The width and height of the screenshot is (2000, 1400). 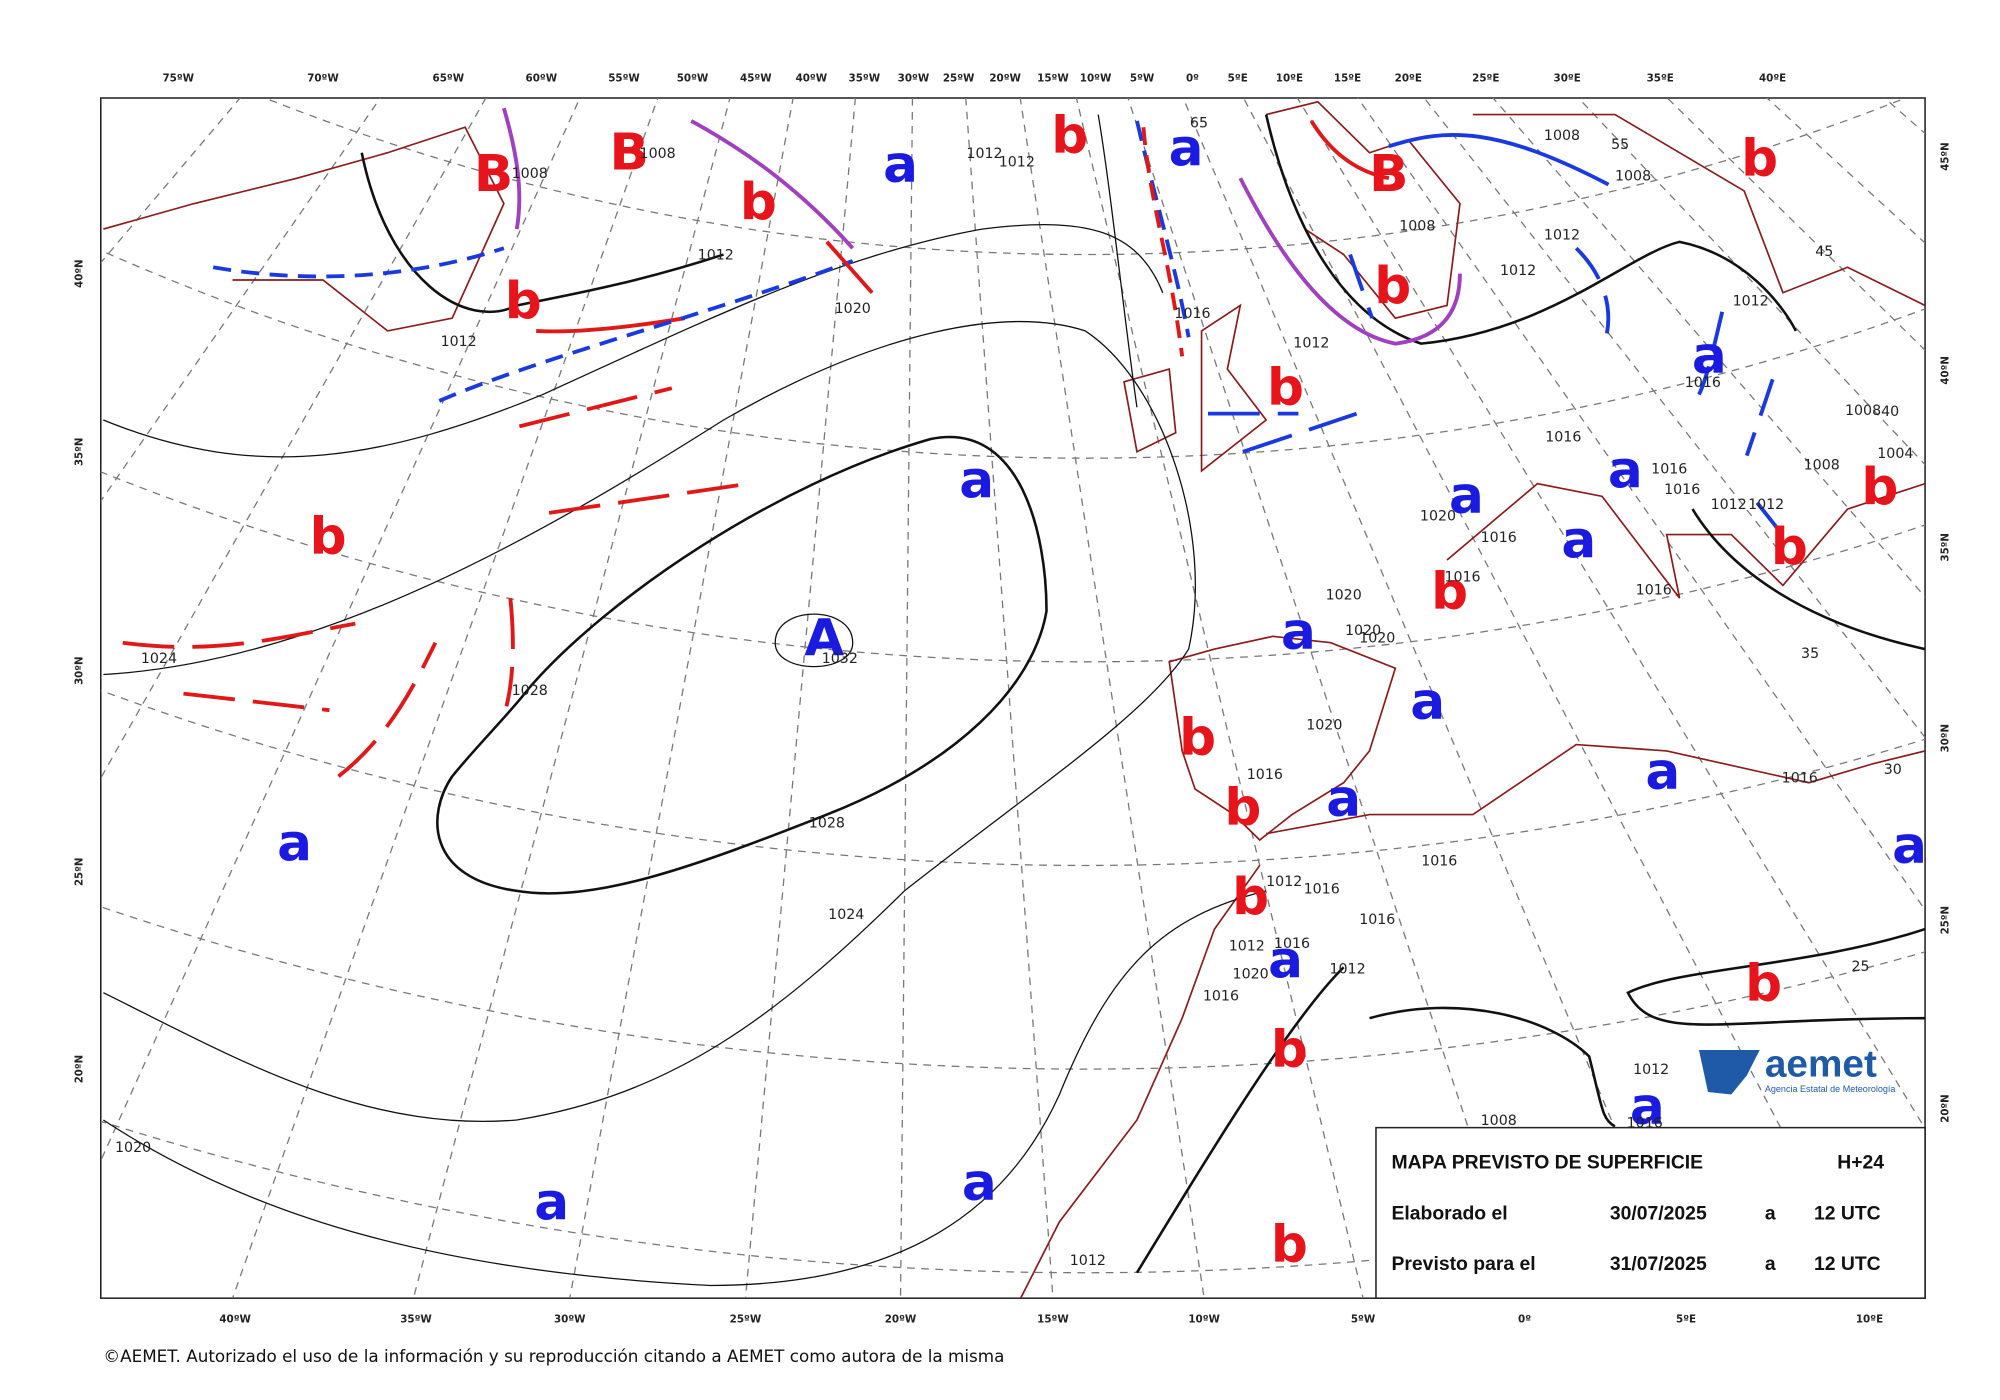 I want to click on top-axis-label: 15ºE, so click(x=1347, y=79).